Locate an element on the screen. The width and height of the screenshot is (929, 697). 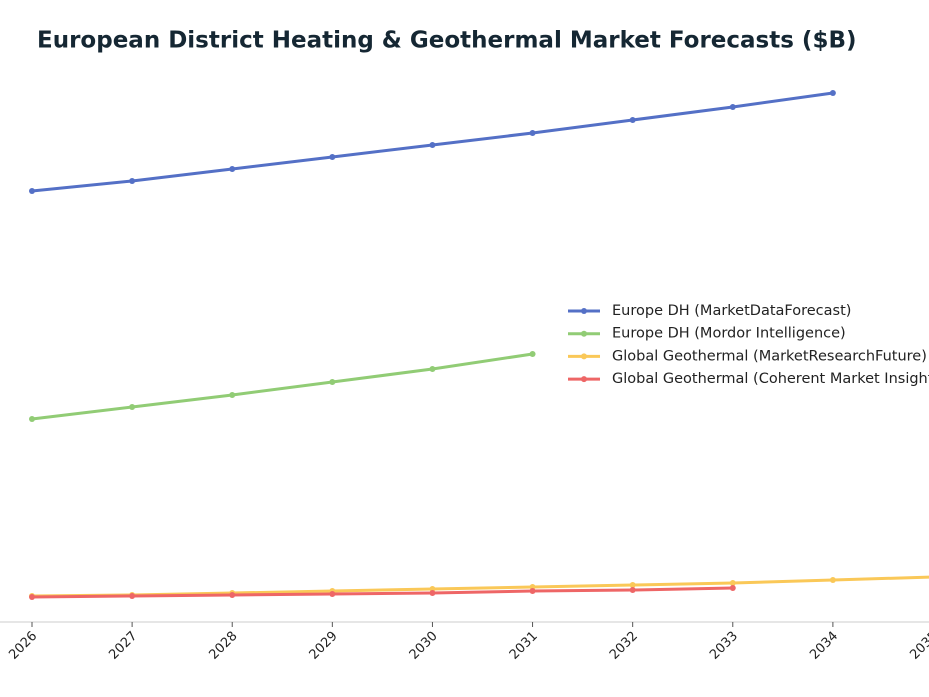
x-tick-label: 2031 is located at coordinates (524, 646).